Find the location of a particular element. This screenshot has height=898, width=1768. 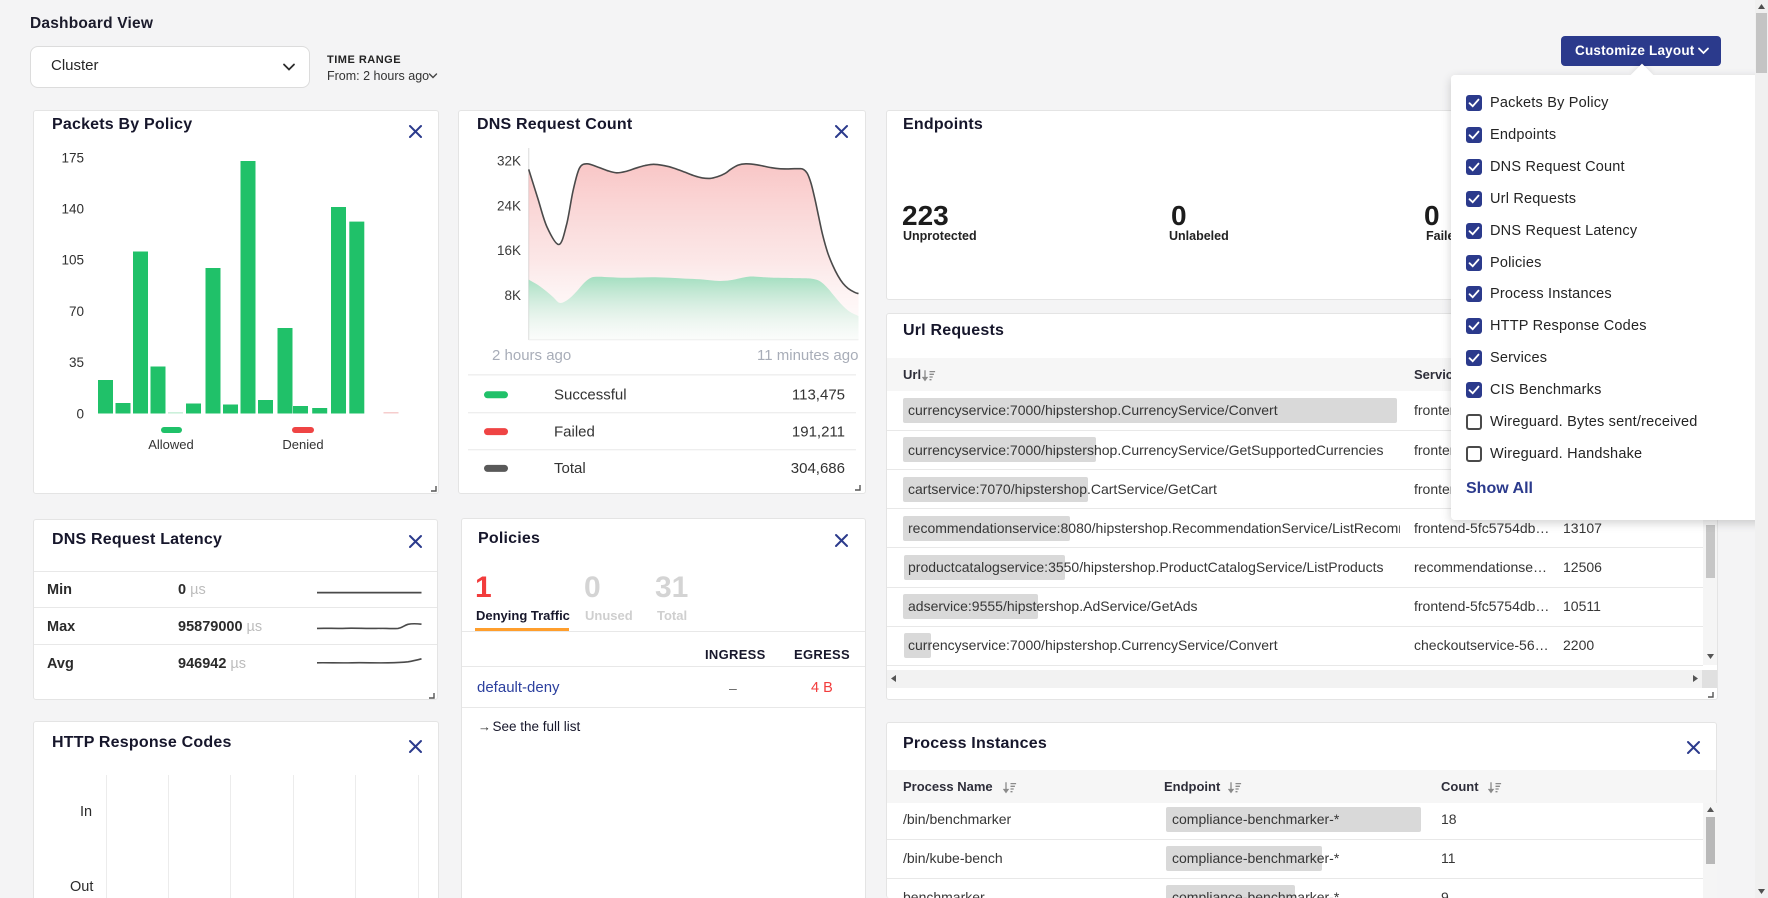

svg-text: 8K is located at coordinates (512, 295).